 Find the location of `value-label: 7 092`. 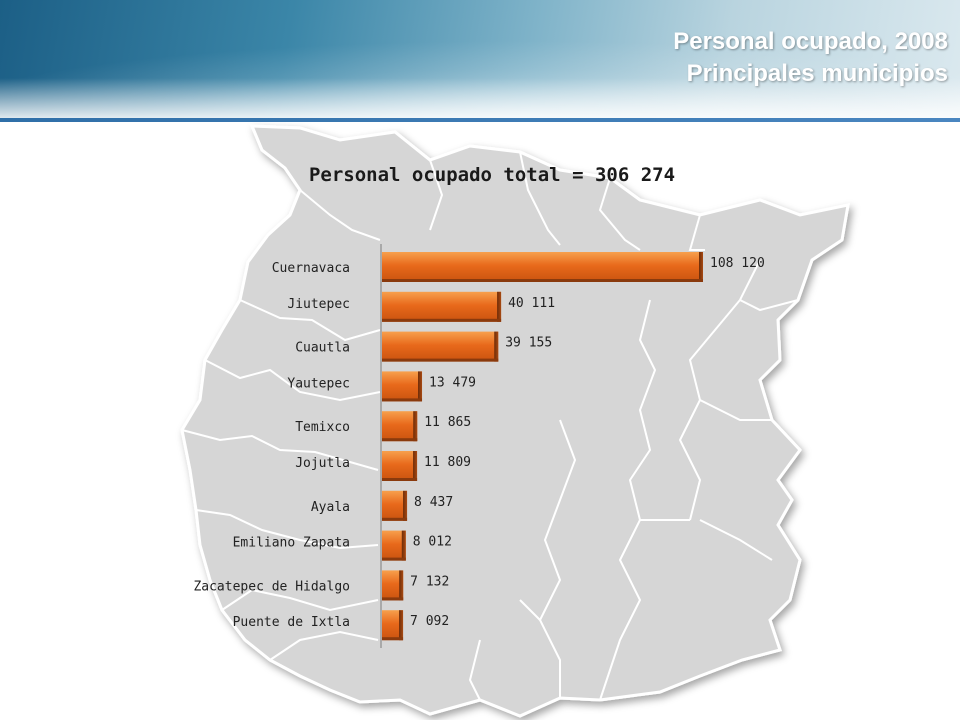

value-label: 7 092 is located at coordinates (429, 621).